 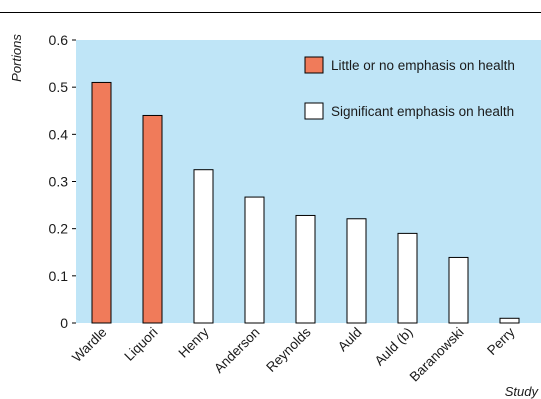 I want to click on y-tick-label: 0.2, so click(x=59, y=229).